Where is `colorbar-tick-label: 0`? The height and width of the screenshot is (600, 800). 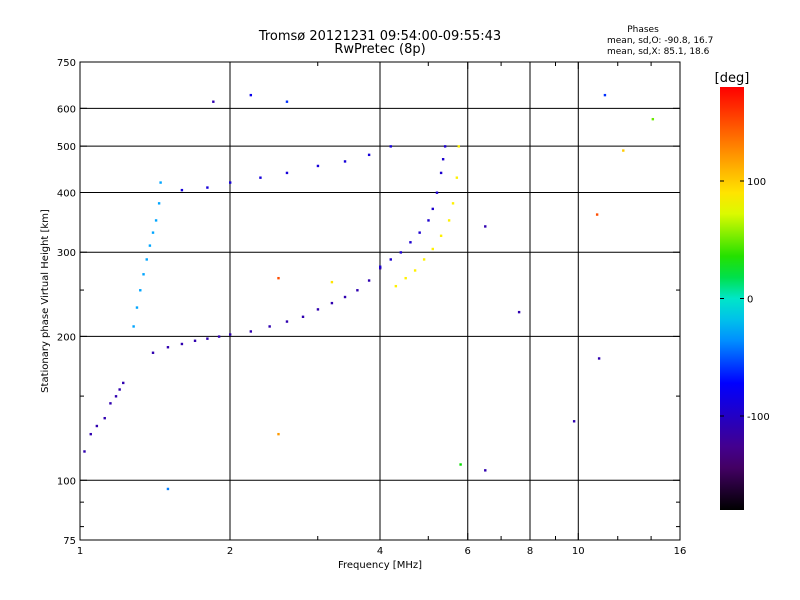 colorbar-tick-label: 0 is located at coordinates (750, 300).